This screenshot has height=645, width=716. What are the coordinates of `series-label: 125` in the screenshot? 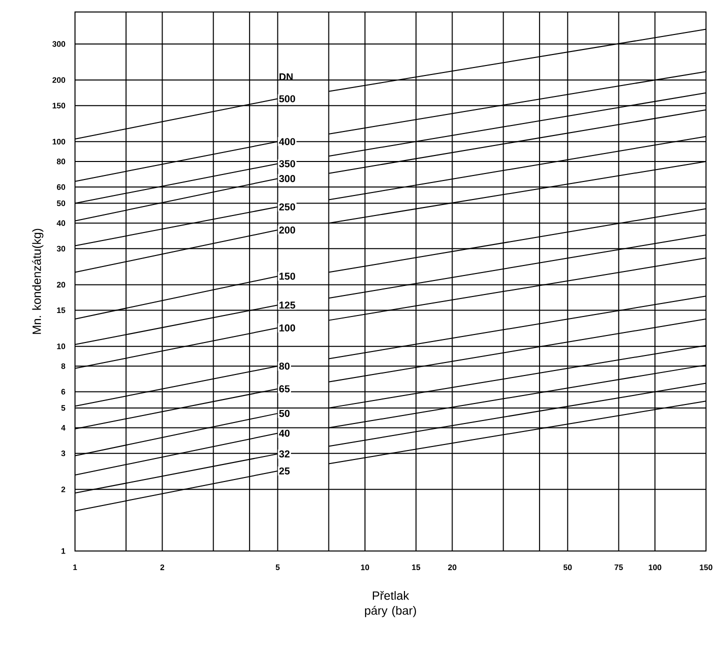 It's located at (288, 305).